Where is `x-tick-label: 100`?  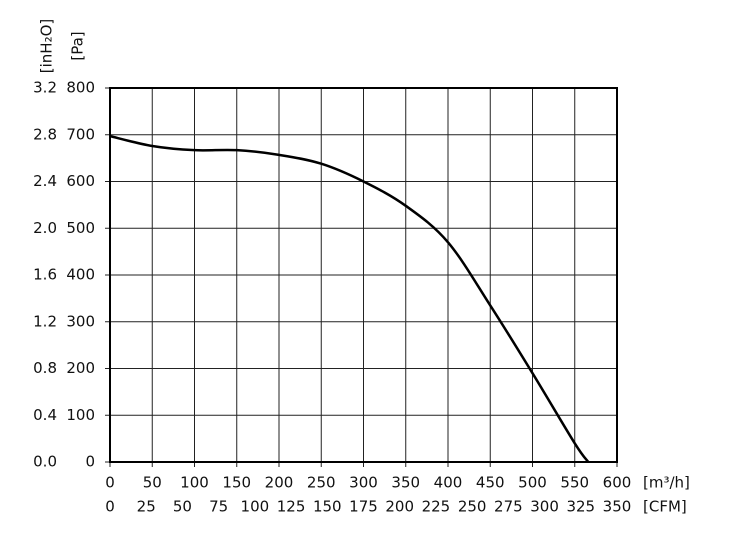 x-tick-label: 100 is located at coordinates (194, 483).